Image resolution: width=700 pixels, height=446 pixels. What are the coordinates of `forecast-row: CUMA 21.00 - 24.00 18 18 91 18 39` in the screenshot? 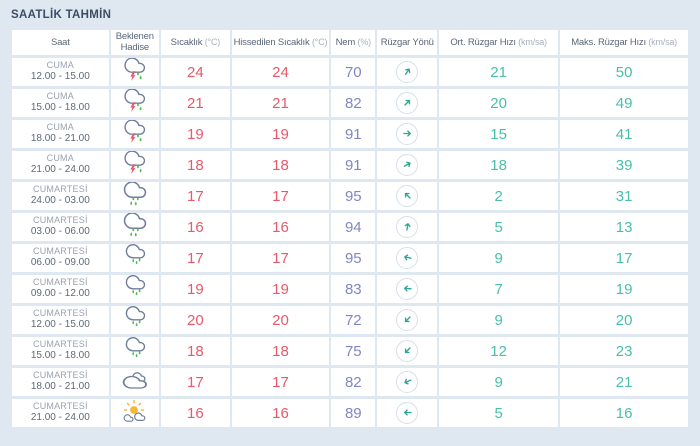 It's located at (350, 165).